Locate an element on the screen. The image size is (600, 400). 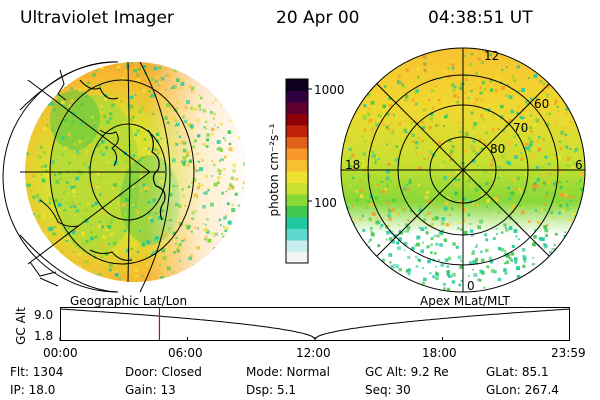
colorbar-tick-100: 100 is located at coordinates (325, 203).